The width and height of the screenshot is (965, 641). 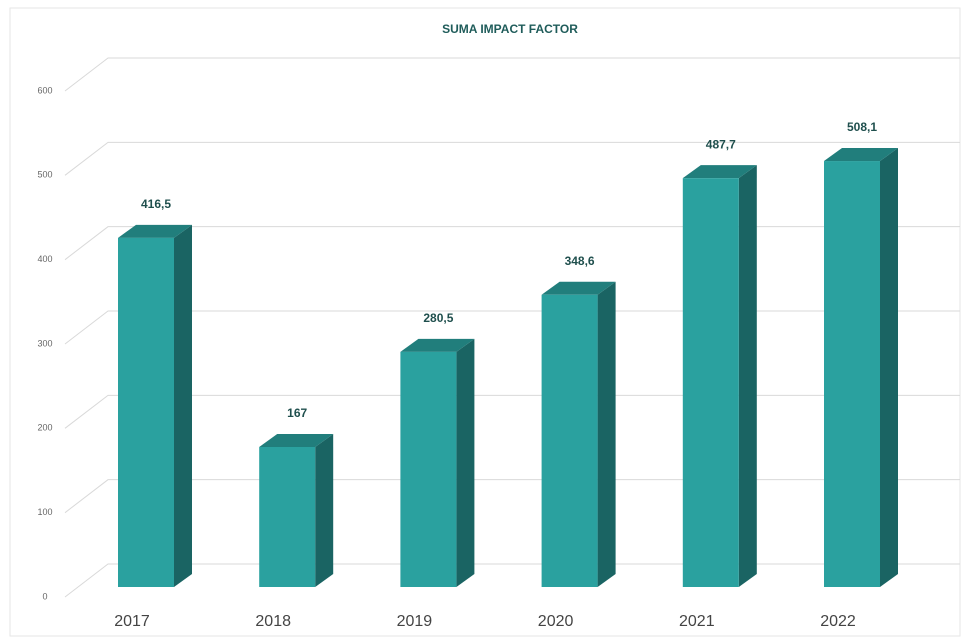 What do you see at coordinates (44, 428) in the screenshot?
I see `y-tick-label: 200` at bounding box center [44, 428].